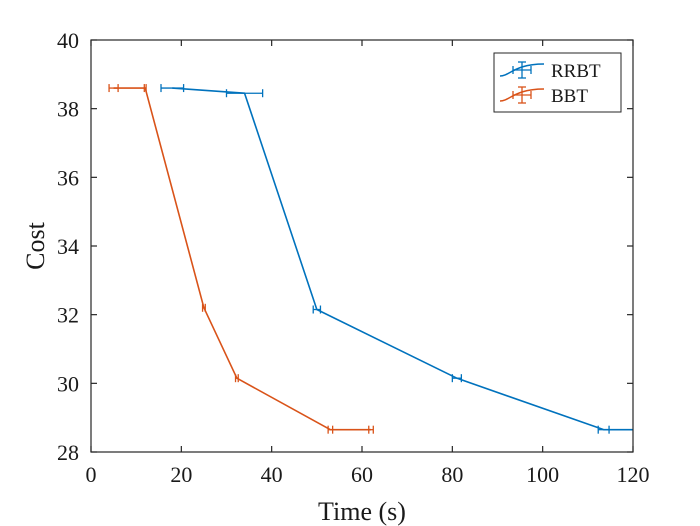  Describe the element at coordinates (550, 71) in the screenshot. I see `legend-entry-rrbt: RRBT` at that location.